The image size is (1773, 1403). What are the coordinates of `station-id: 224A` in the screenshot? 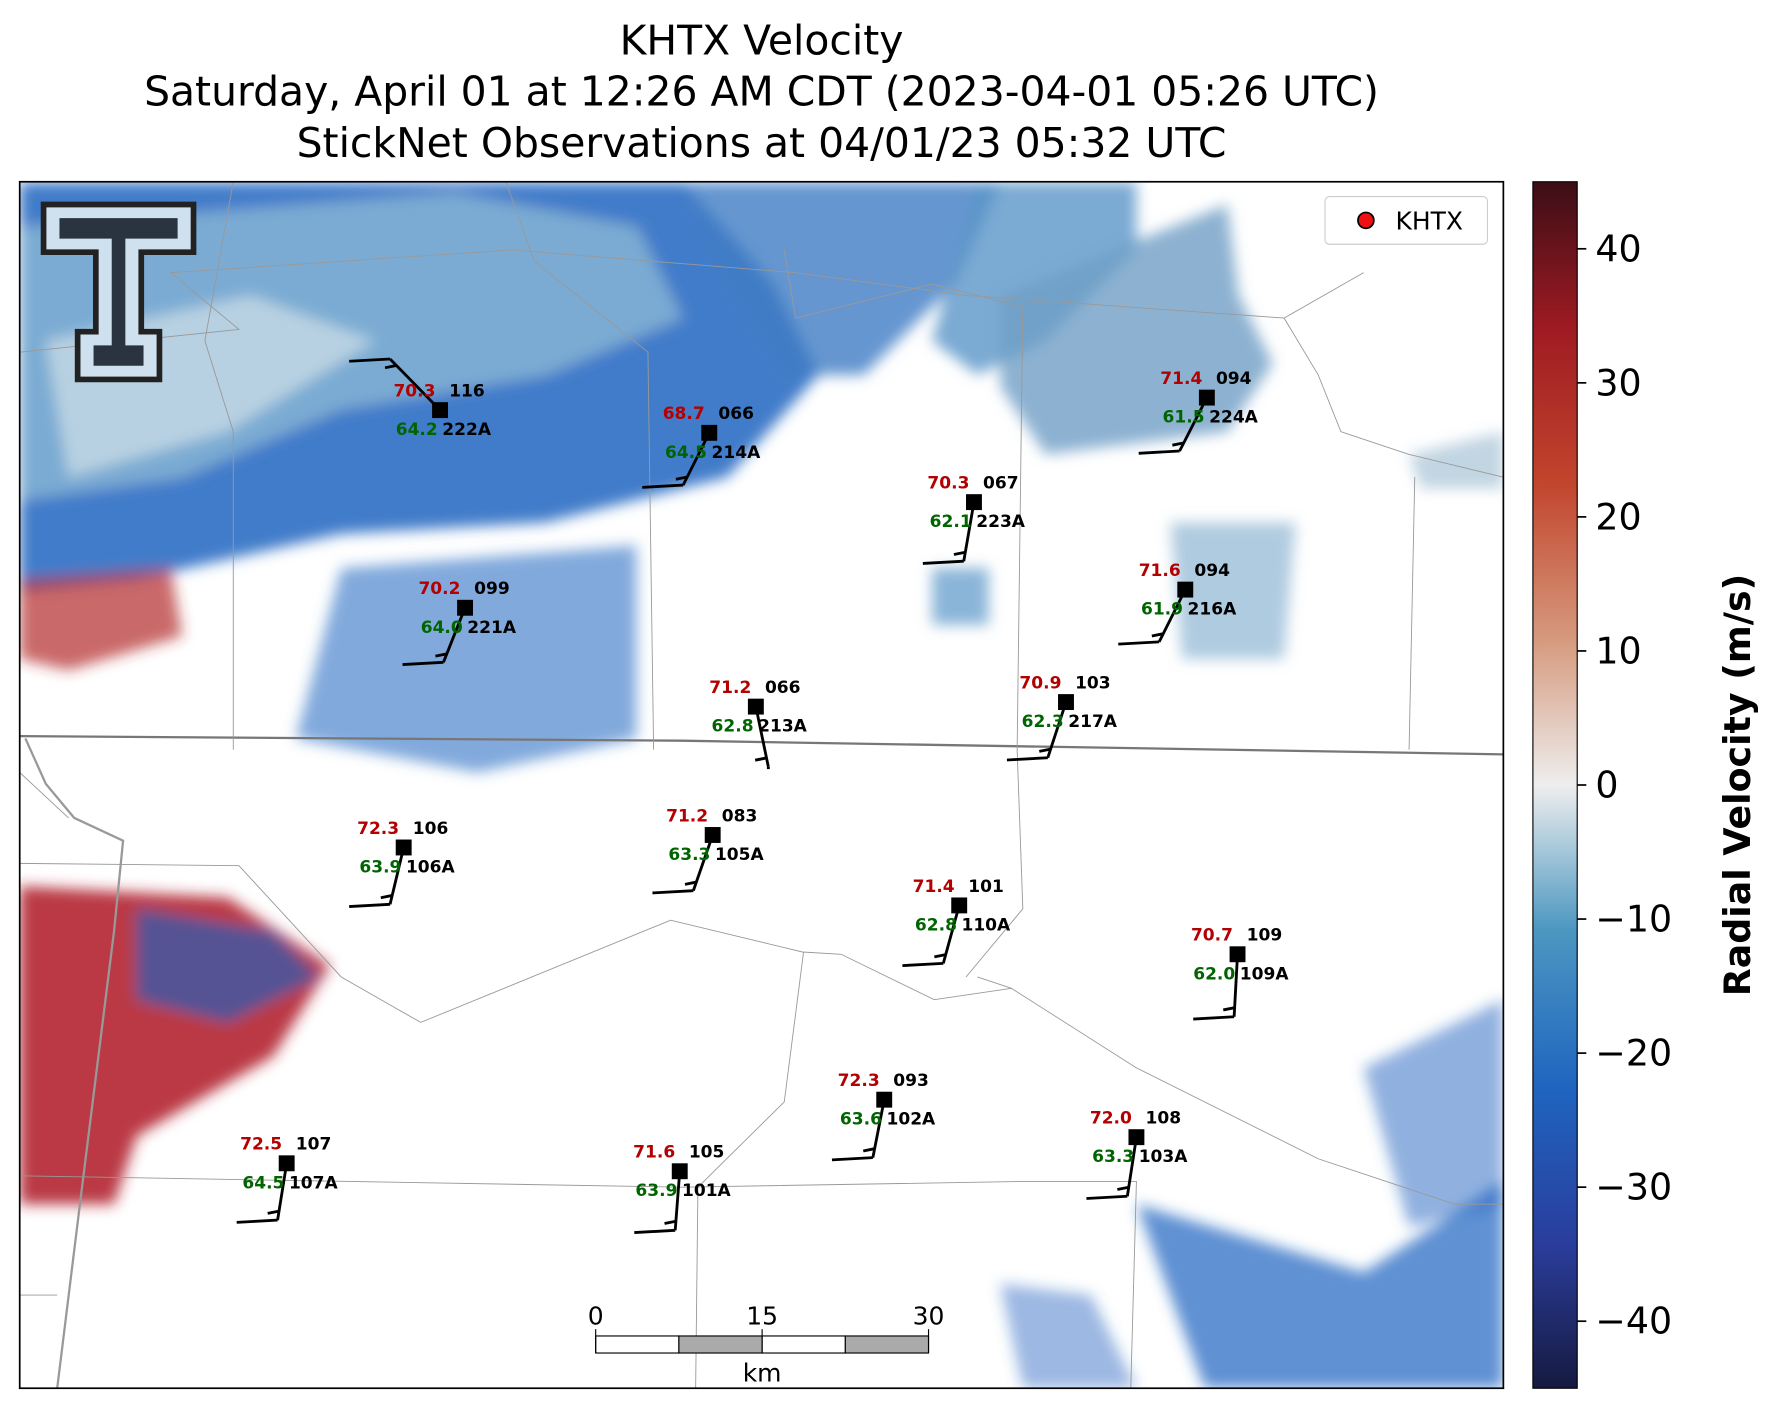 It's located at (1234, 418).